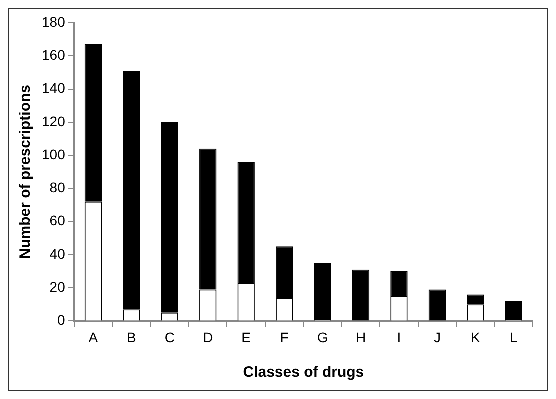 The width and height of the screenshot is (556, 399). What do you see at coordinates (54, 88) in the screenshot?
I see `y-tick-label: 140` at bounding box center [54, 88].